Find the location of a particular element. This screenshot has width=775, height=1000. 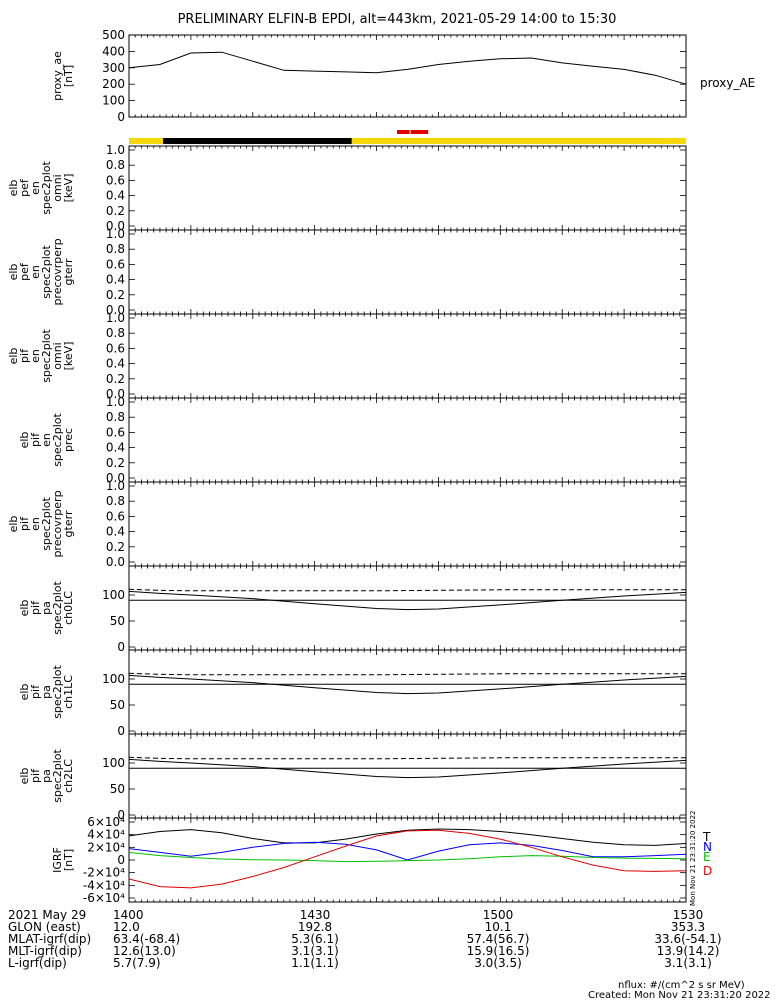

panel-elb-pif-prec-ylabel-line: elb is located at coordinates (24, 440).